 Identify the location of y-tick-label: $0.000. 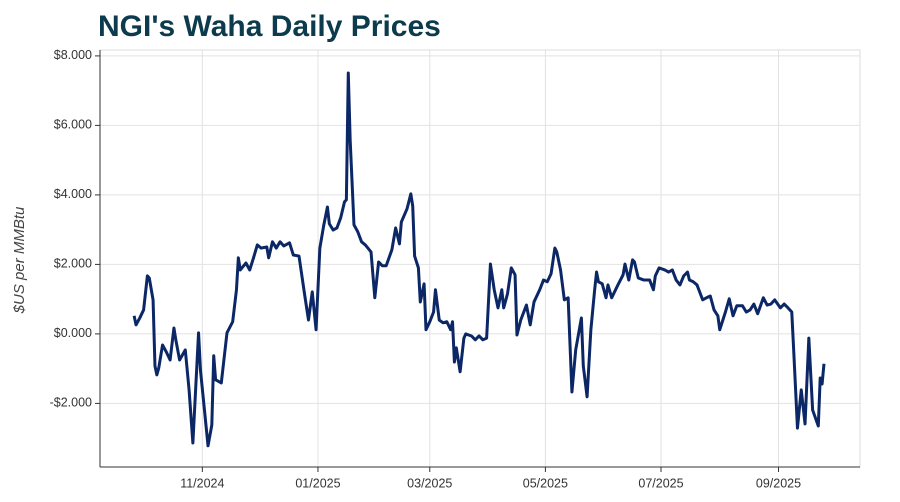
(73, 333).